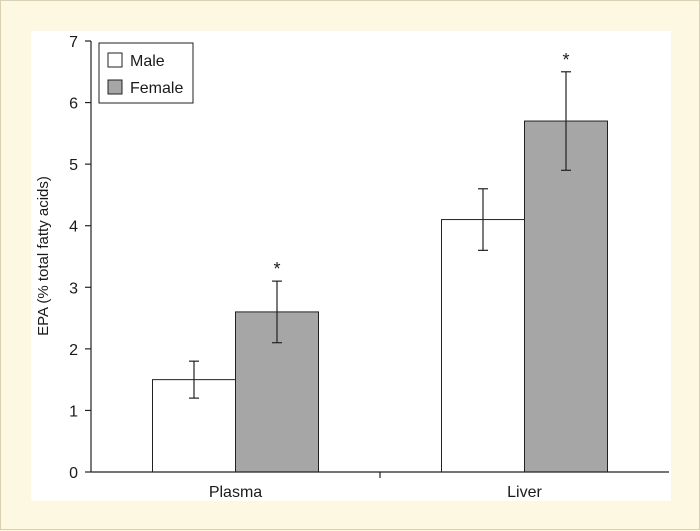 This screenshot has width=700, height=531. What do you see at coordinates (43, 256) in the screenshot?
I see `y-axis-title: EPA (% total fatty acids)` at bounding box center [43, 256].